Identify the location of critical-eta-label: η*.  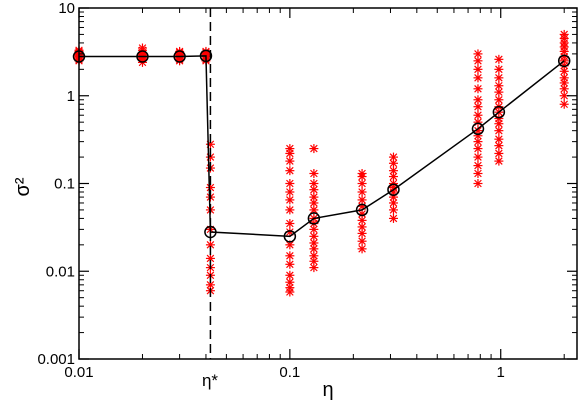
(210, 380).